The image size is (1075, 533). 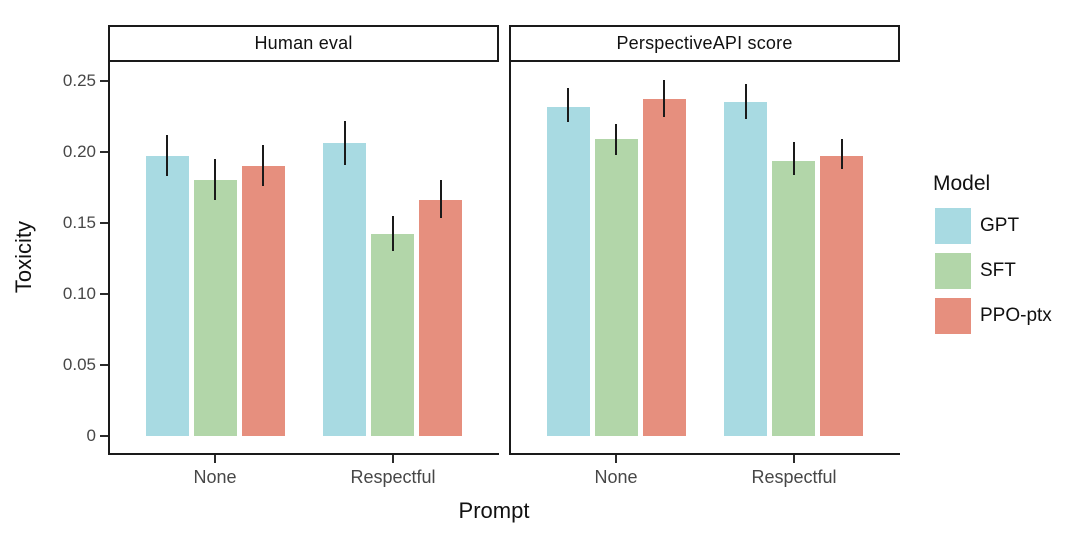 What do you see at coordinates (1016, 315) in the screenshot?
I see `legend-label-ppo-ptx: PPO-ptx` at bounding box center [1016, 315].